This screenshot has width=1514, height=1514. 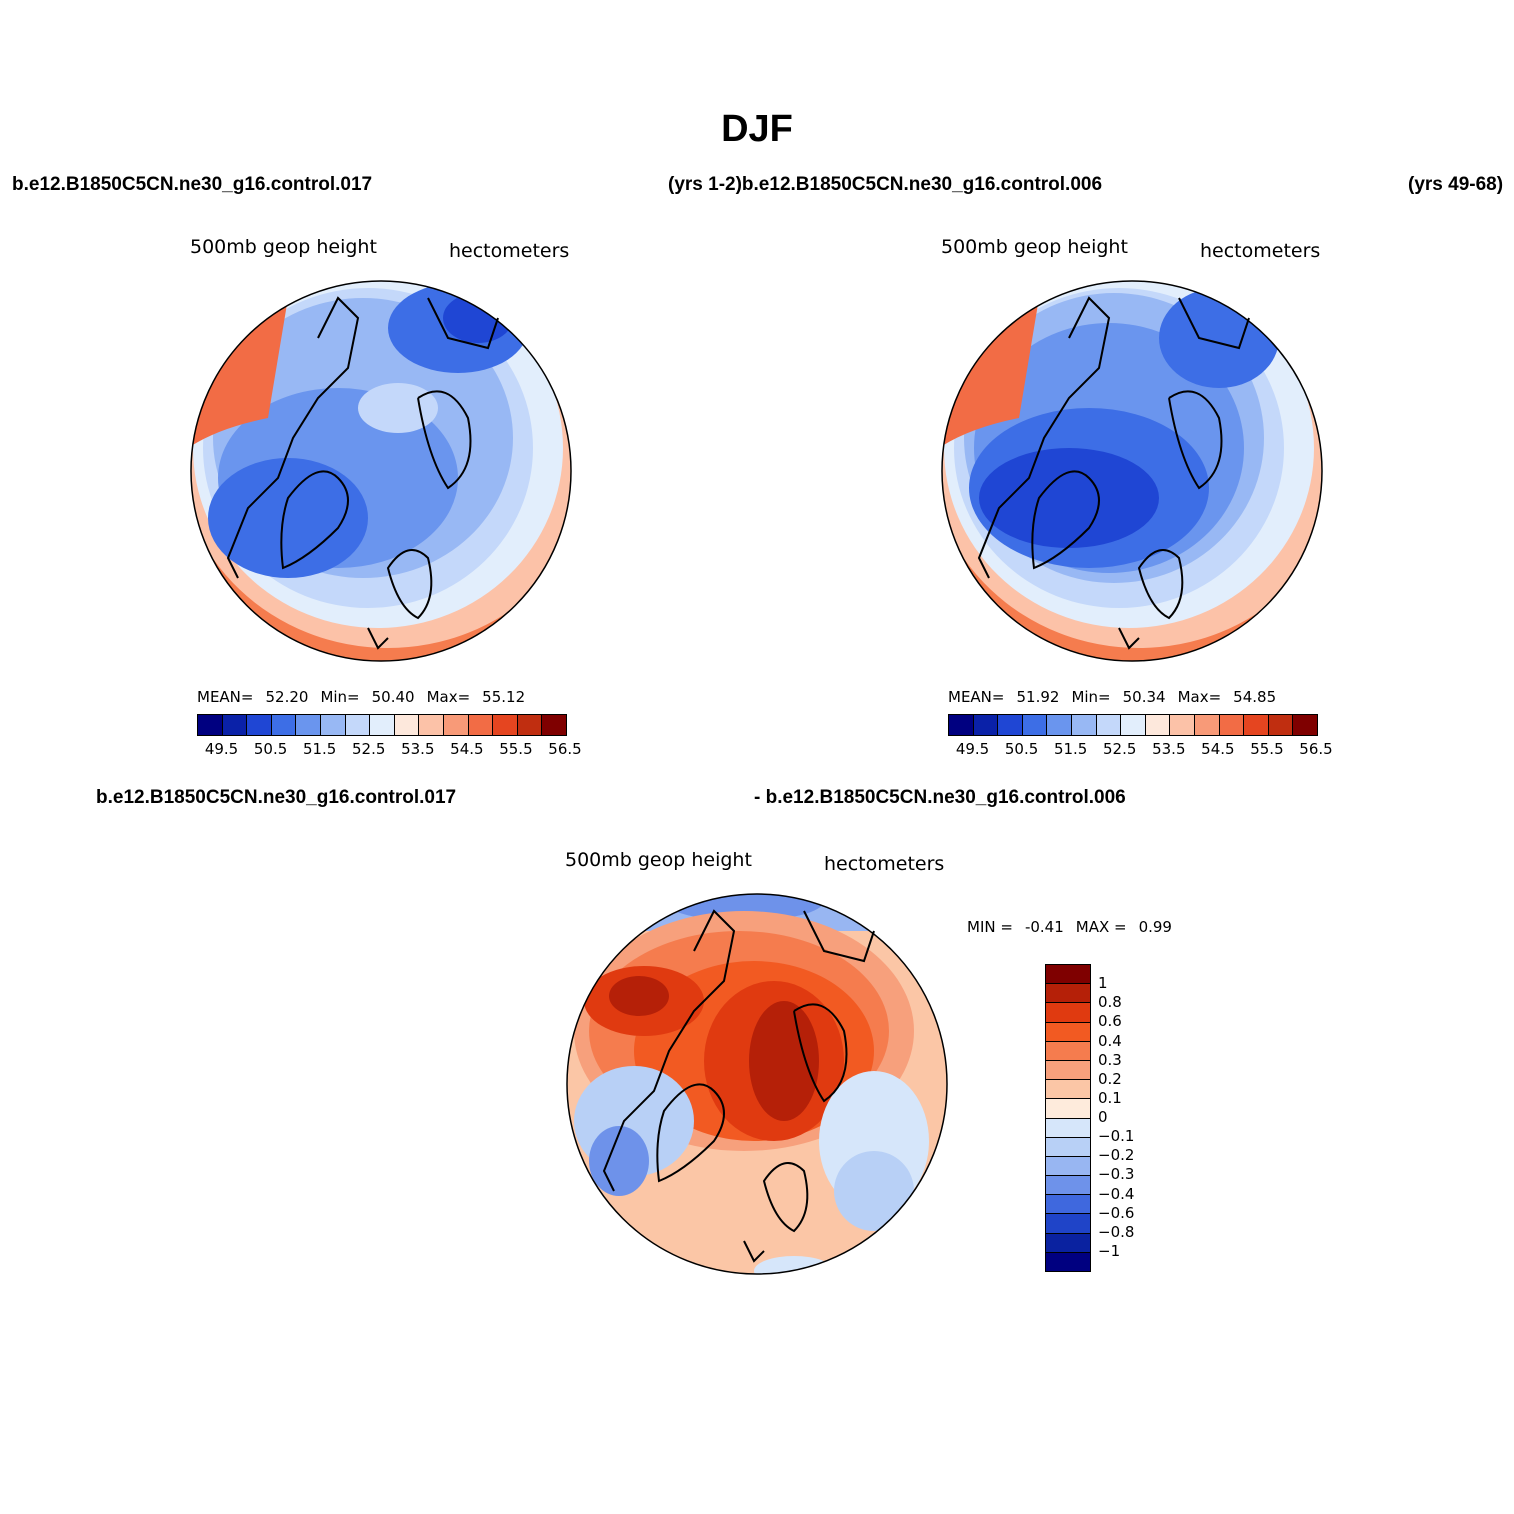 What do you see at coordinates (884, 864) in the screenshot?
I see `panel3-units: hectometers` at bounding box center [884, 864].